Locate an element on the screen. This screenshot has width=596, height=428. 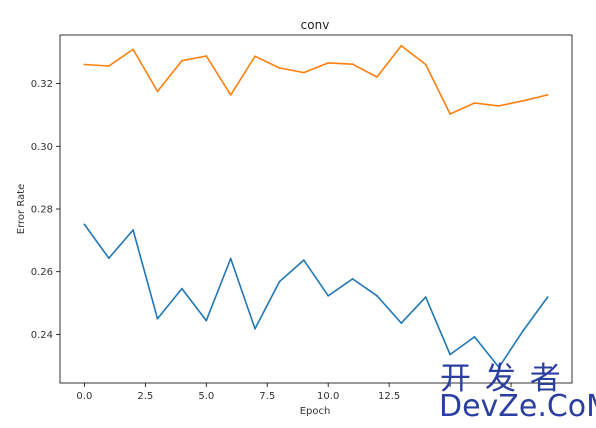
x-axis: 0.0 2.5 5.0 7.5 10.0 12.5 is located at coordinates (294, 392).